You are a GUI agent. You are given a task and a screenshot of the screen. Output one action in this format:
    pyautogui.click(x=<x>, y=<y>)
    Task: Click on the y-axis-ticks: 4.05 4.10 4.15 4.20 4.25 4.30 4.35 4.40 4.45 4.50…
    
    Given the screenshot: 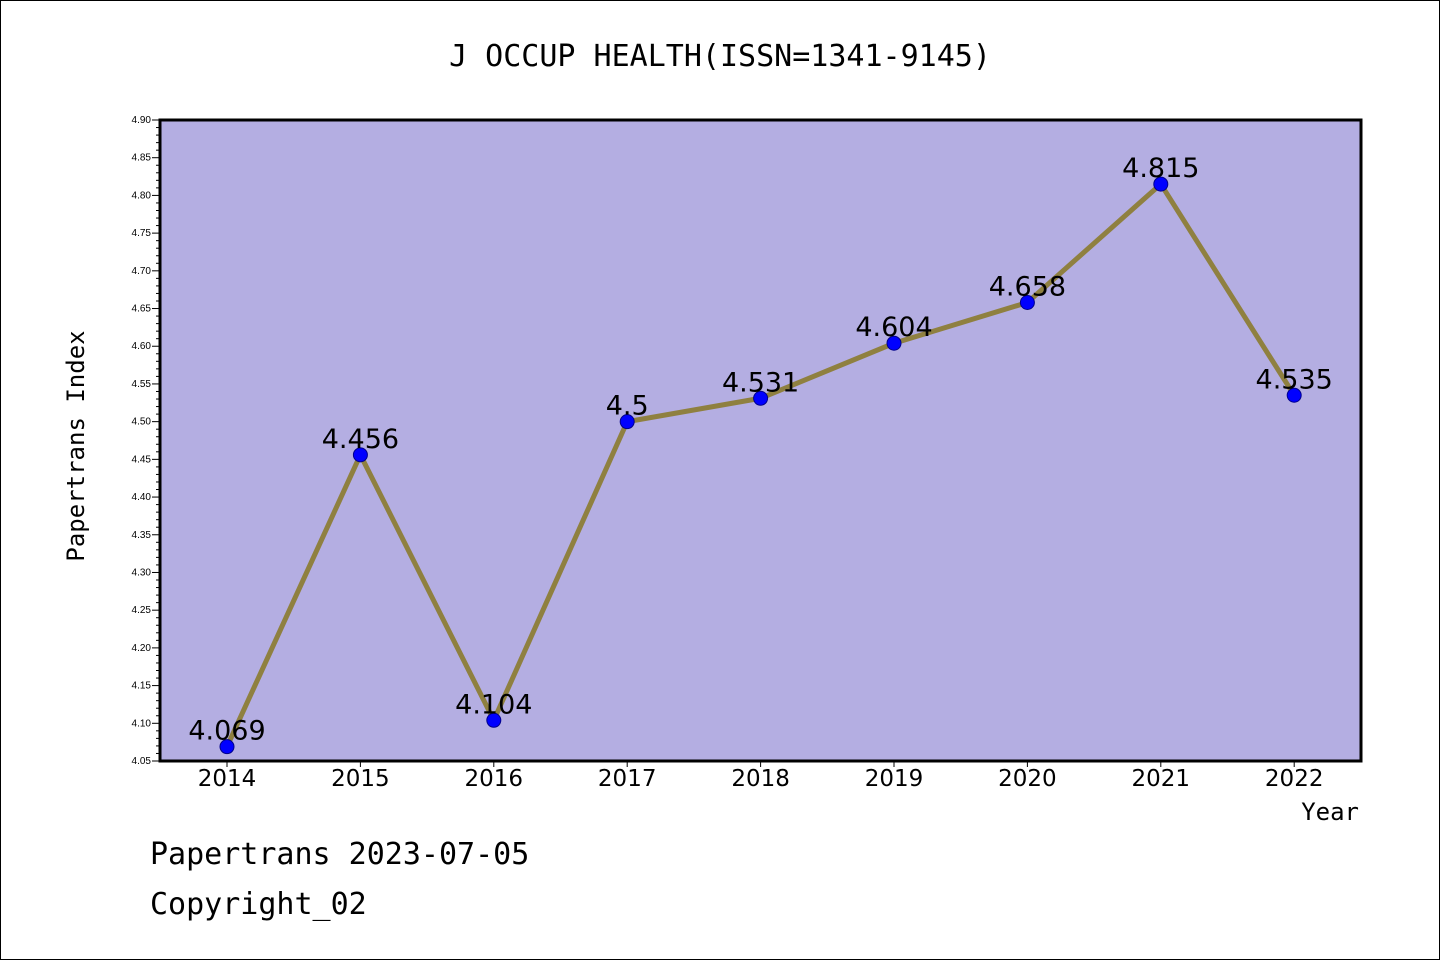 What is the action you would take?
    pyautogui.click(x=146, y=441)
    